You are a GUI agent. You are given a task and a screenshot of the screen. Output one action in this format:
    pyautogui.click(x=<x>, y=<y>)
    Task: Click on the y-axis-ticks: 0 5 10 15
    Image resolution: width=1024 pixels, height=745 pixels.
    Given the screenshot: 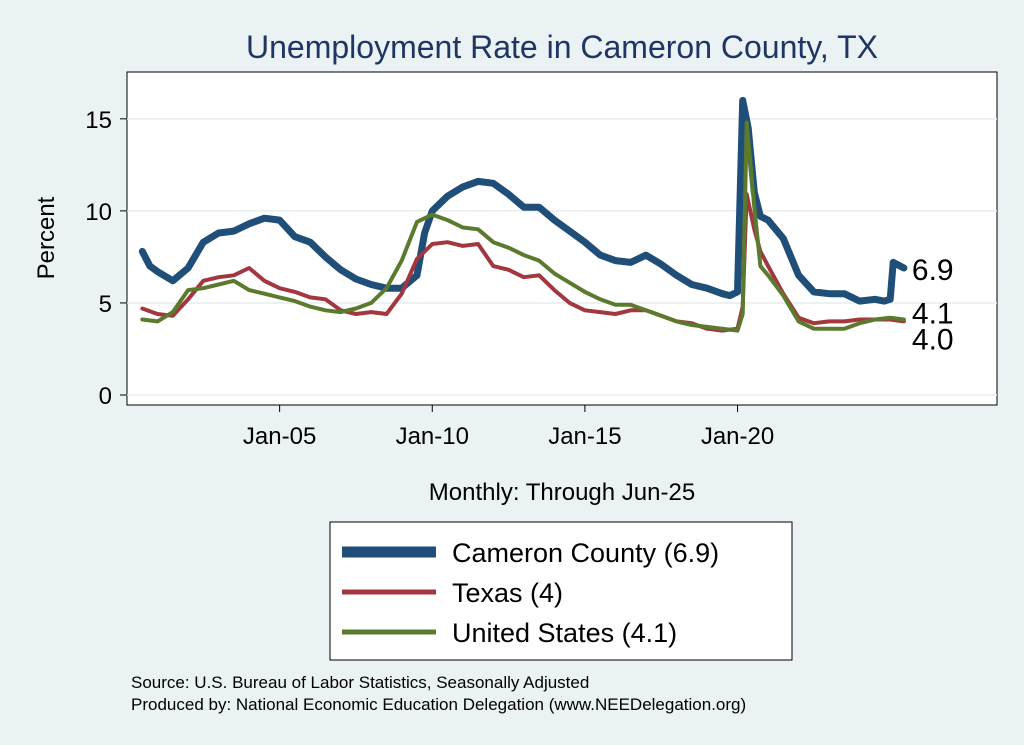 What is the action you would take?
    pyautogui.click(x=106, y=258)
    